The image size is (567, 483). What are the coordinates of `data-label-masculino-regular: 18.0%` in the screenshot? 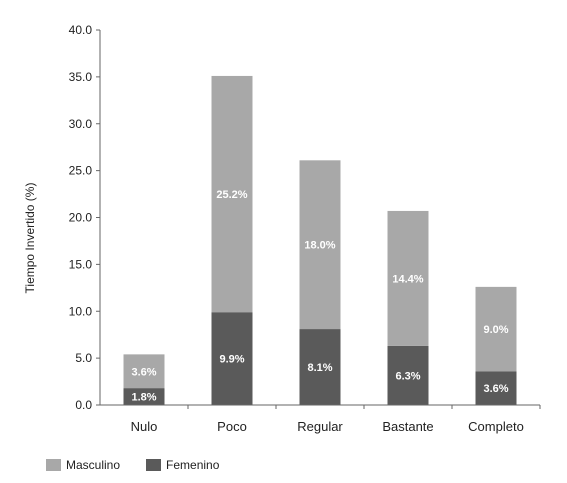 It's located at (319, 246).